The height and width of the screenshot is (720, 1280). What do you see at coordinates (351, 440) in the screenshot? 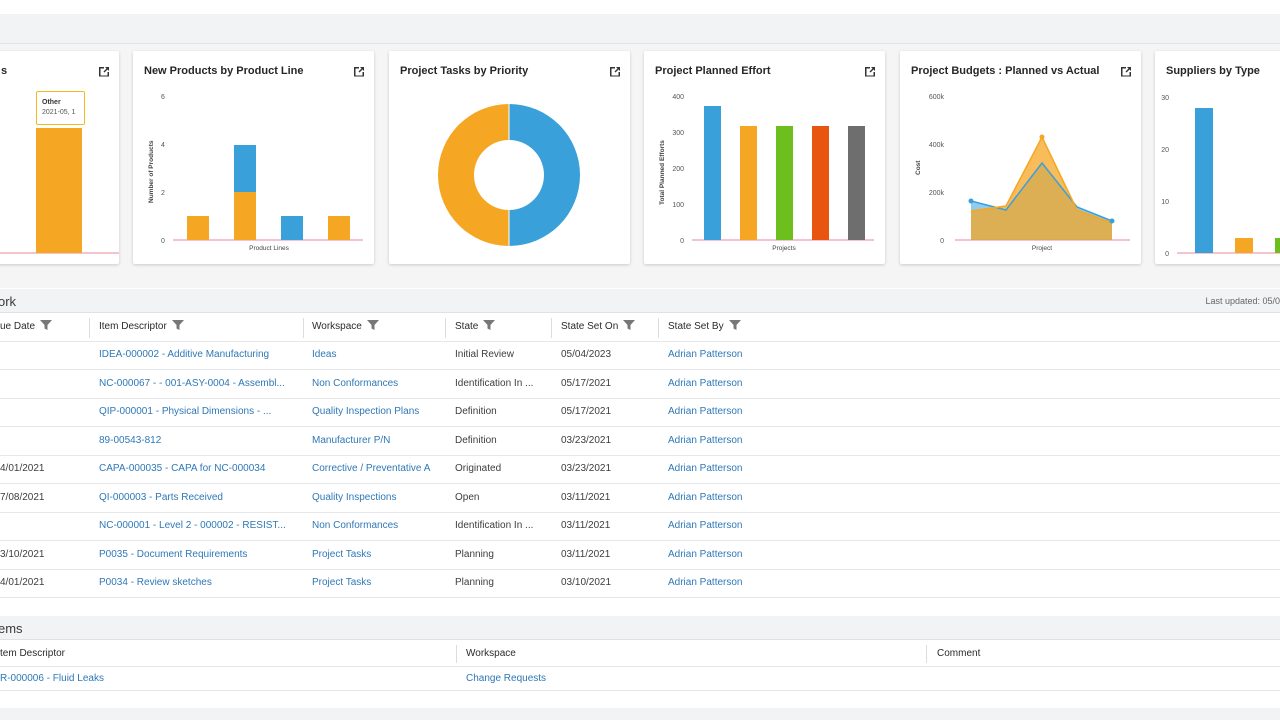
I see `cell-workspace-link: Manufacturer P/N` at bounding box center [351, 440].